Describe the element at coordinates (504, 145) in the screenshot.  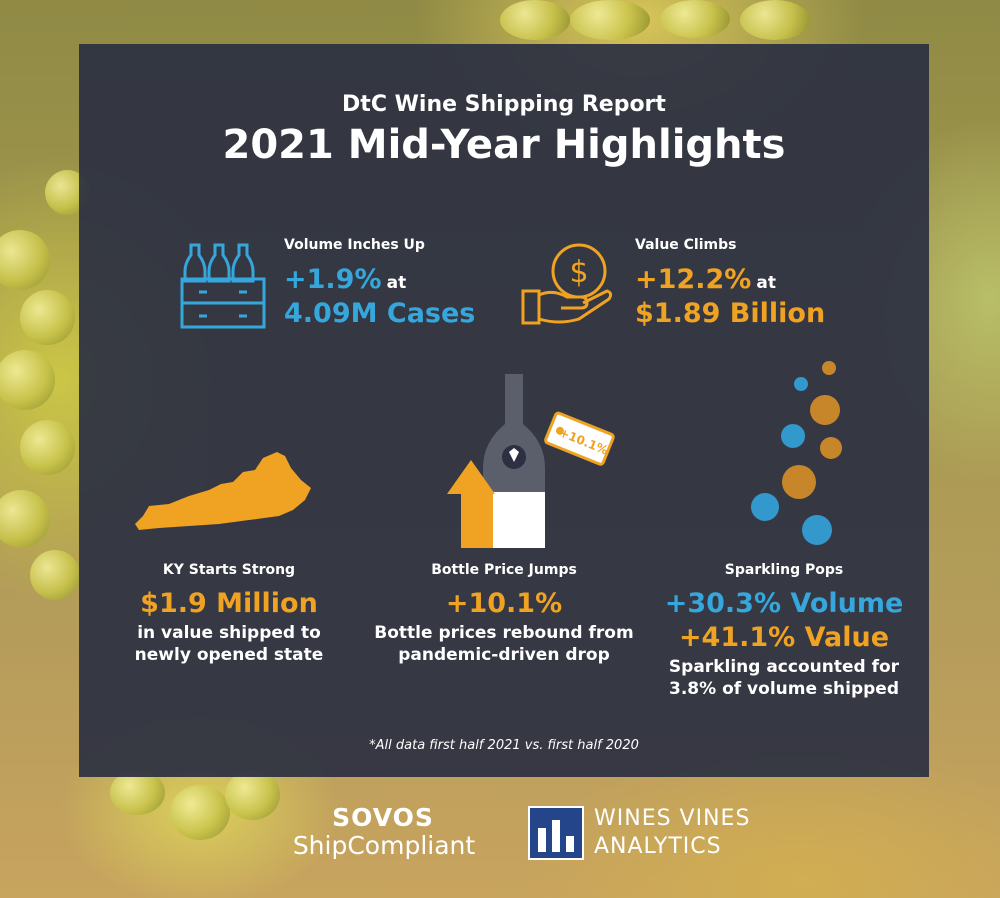
I see `report-title: 2021 Mid-Year Highlights` at that location.